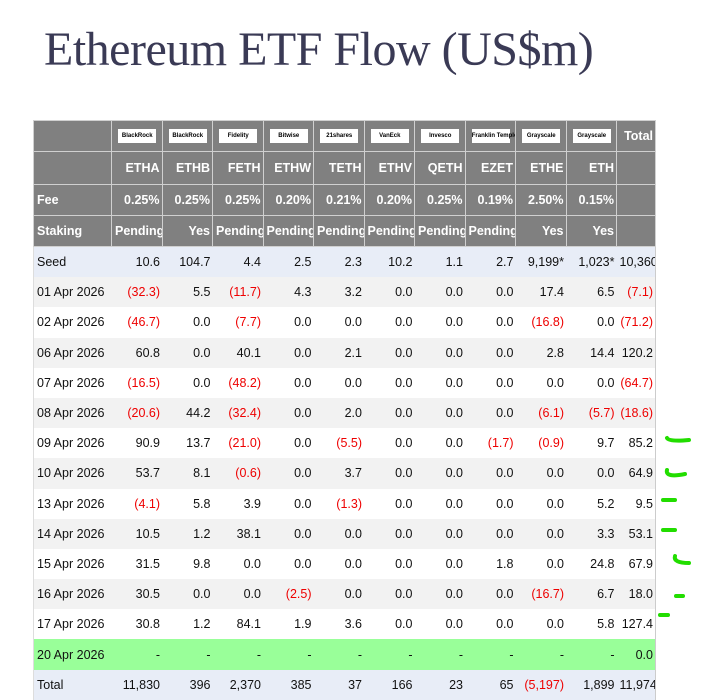 This screenshot has width=711, height=700. What do you see at coordinates (72, 473) in the screenshot?
I see `row-label: 10 Apr 2026` at bounding box center [72, 473].